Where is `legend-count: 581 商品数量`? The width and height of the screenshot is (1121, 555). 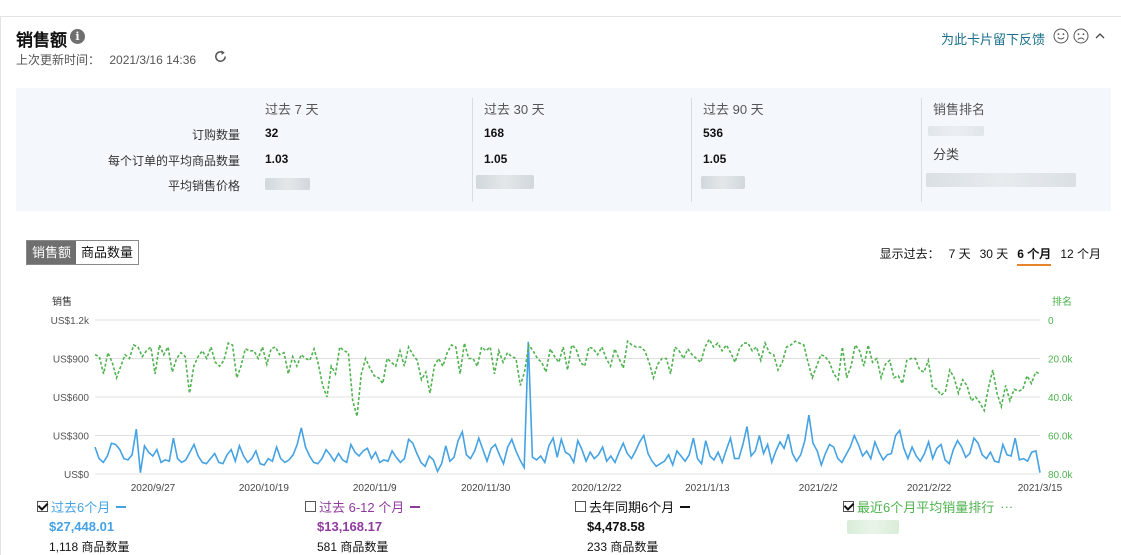
legend-count: 581 商品数量 is located at coordinates (353, 547).